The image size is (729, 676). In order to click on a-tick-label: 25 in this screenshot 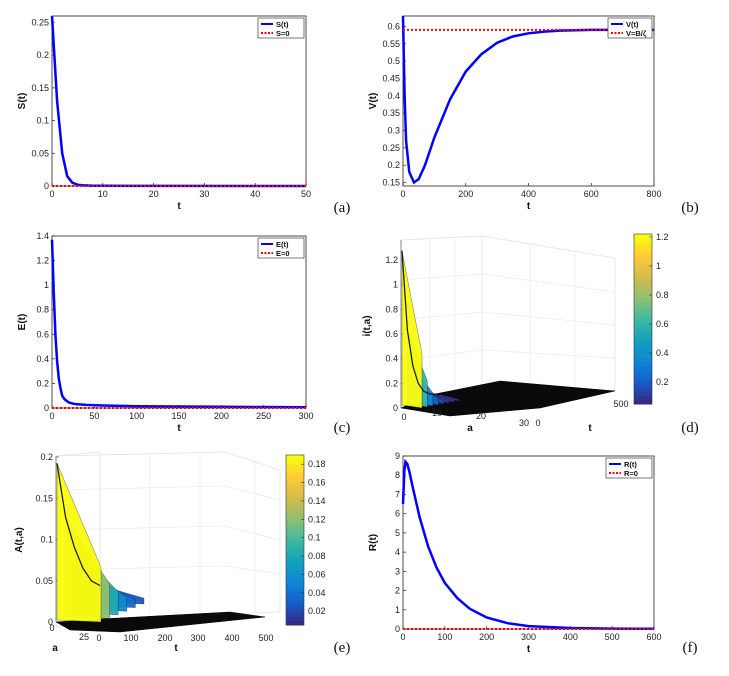, I will do `click(84, 637)`.